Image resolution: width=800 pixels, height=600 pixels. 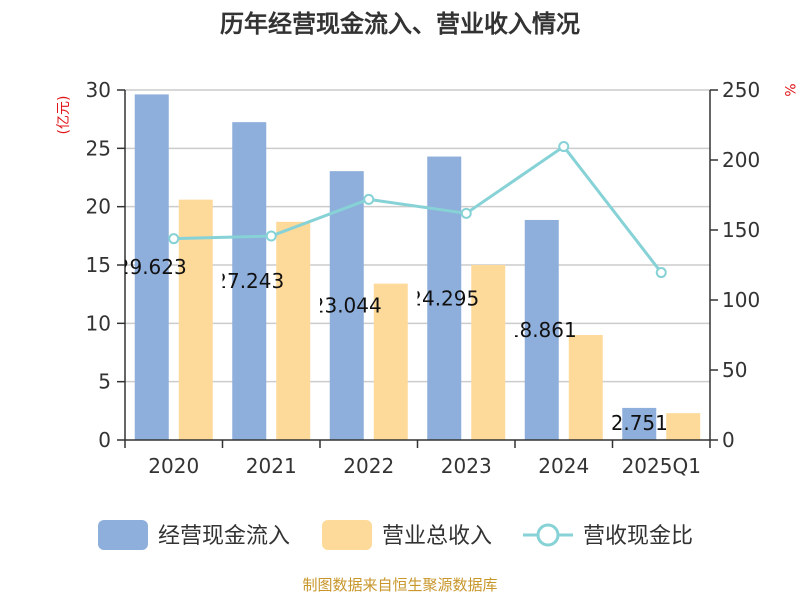 I want to click on data-label-cash-inflow: 24.295, so click(x=444, y=298).